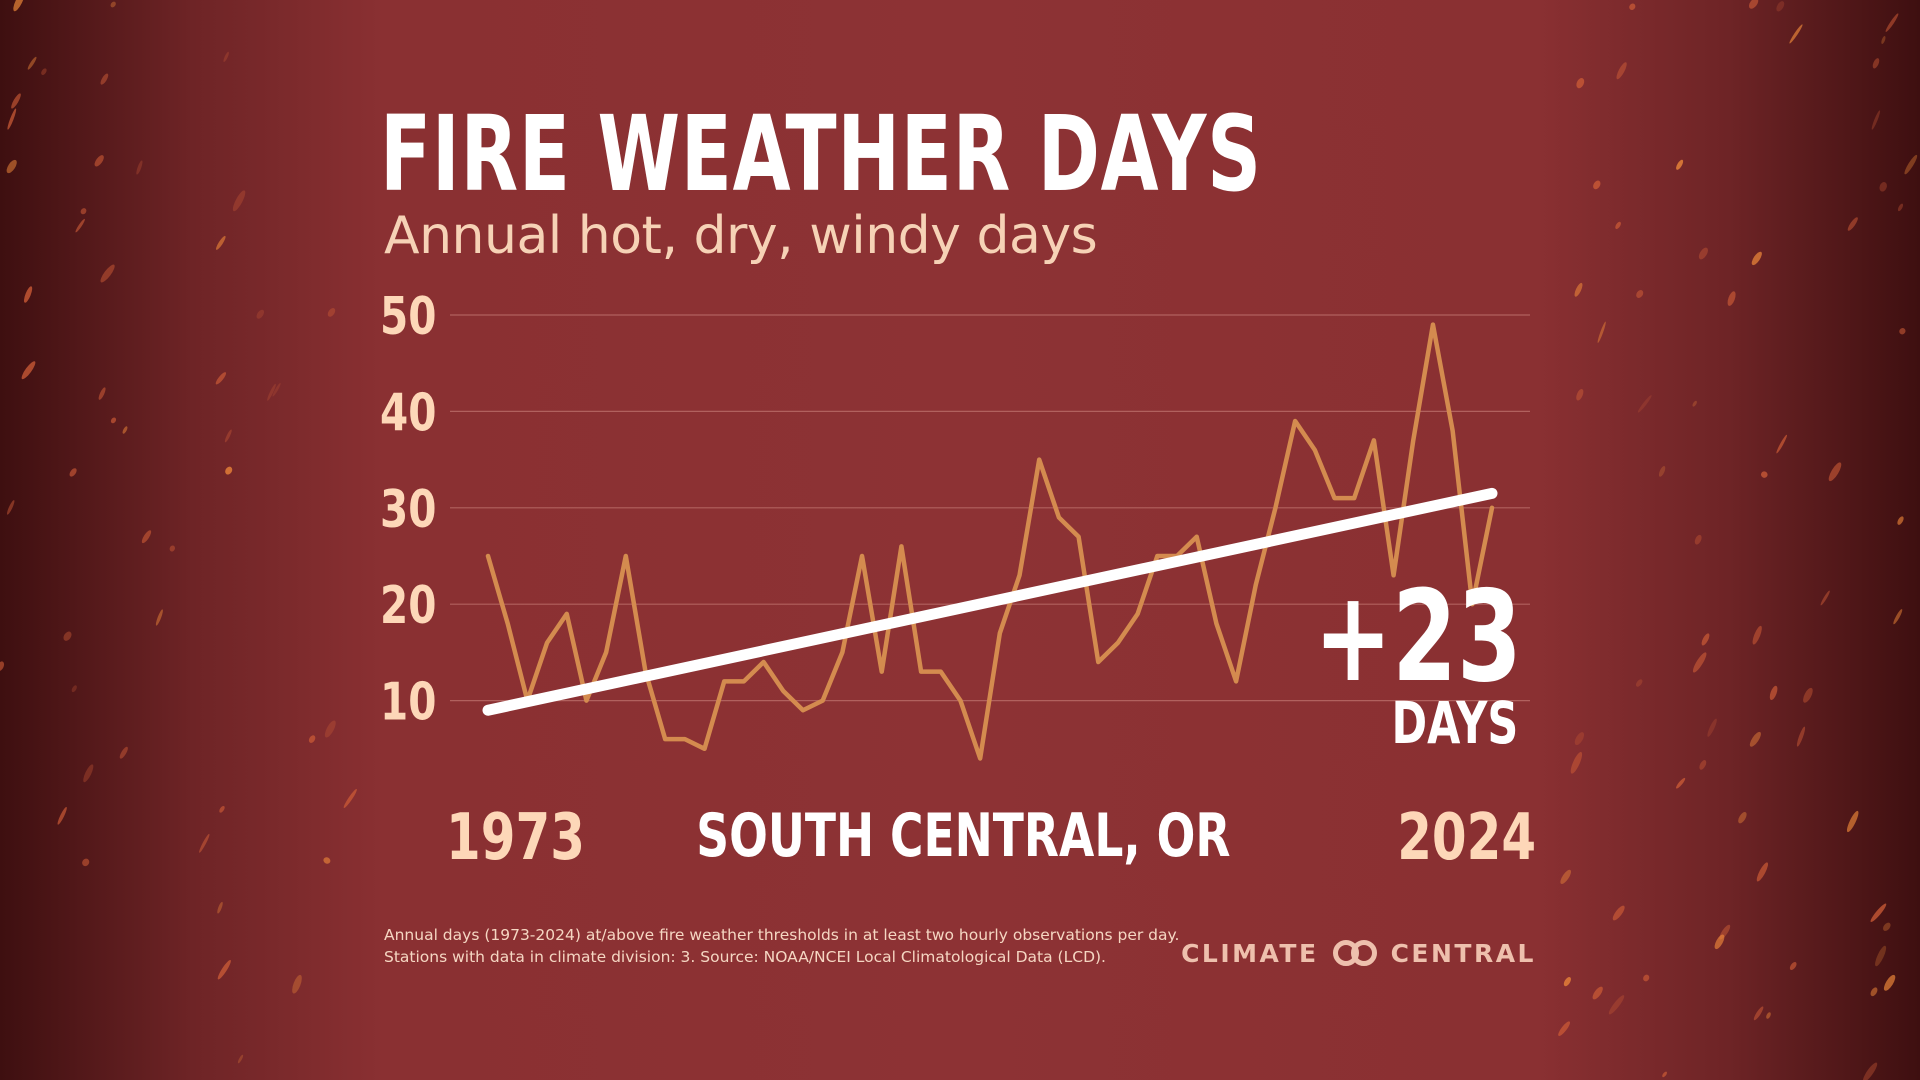  I want to click on chart-title: FIRE WEATHER DAYS, so click(821, 154).